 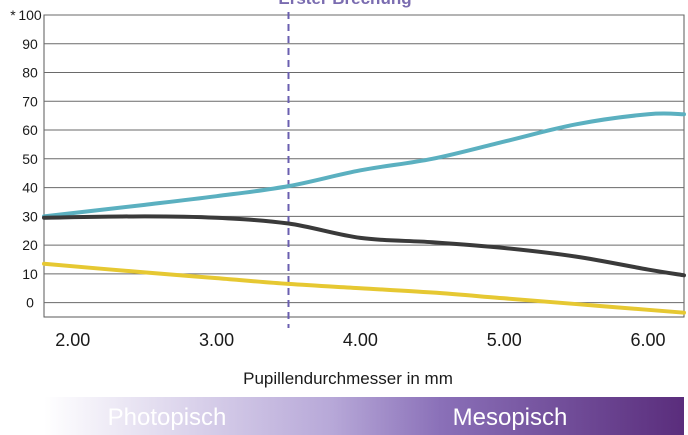 What do you see at coordinates (364, 246) in the screenshot?
I see `series-line-dark` at bounding box center [364, 246].